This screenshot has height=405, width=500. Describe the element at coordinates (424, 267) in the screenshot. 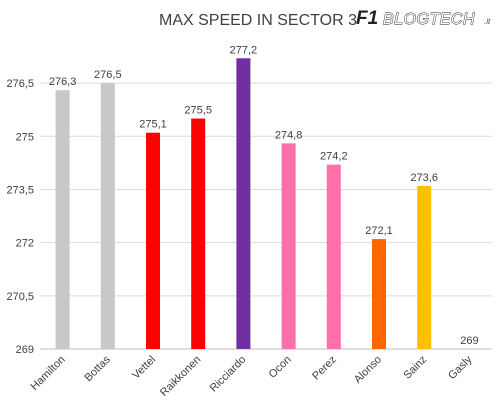

I see `bar-sainz` at that location.